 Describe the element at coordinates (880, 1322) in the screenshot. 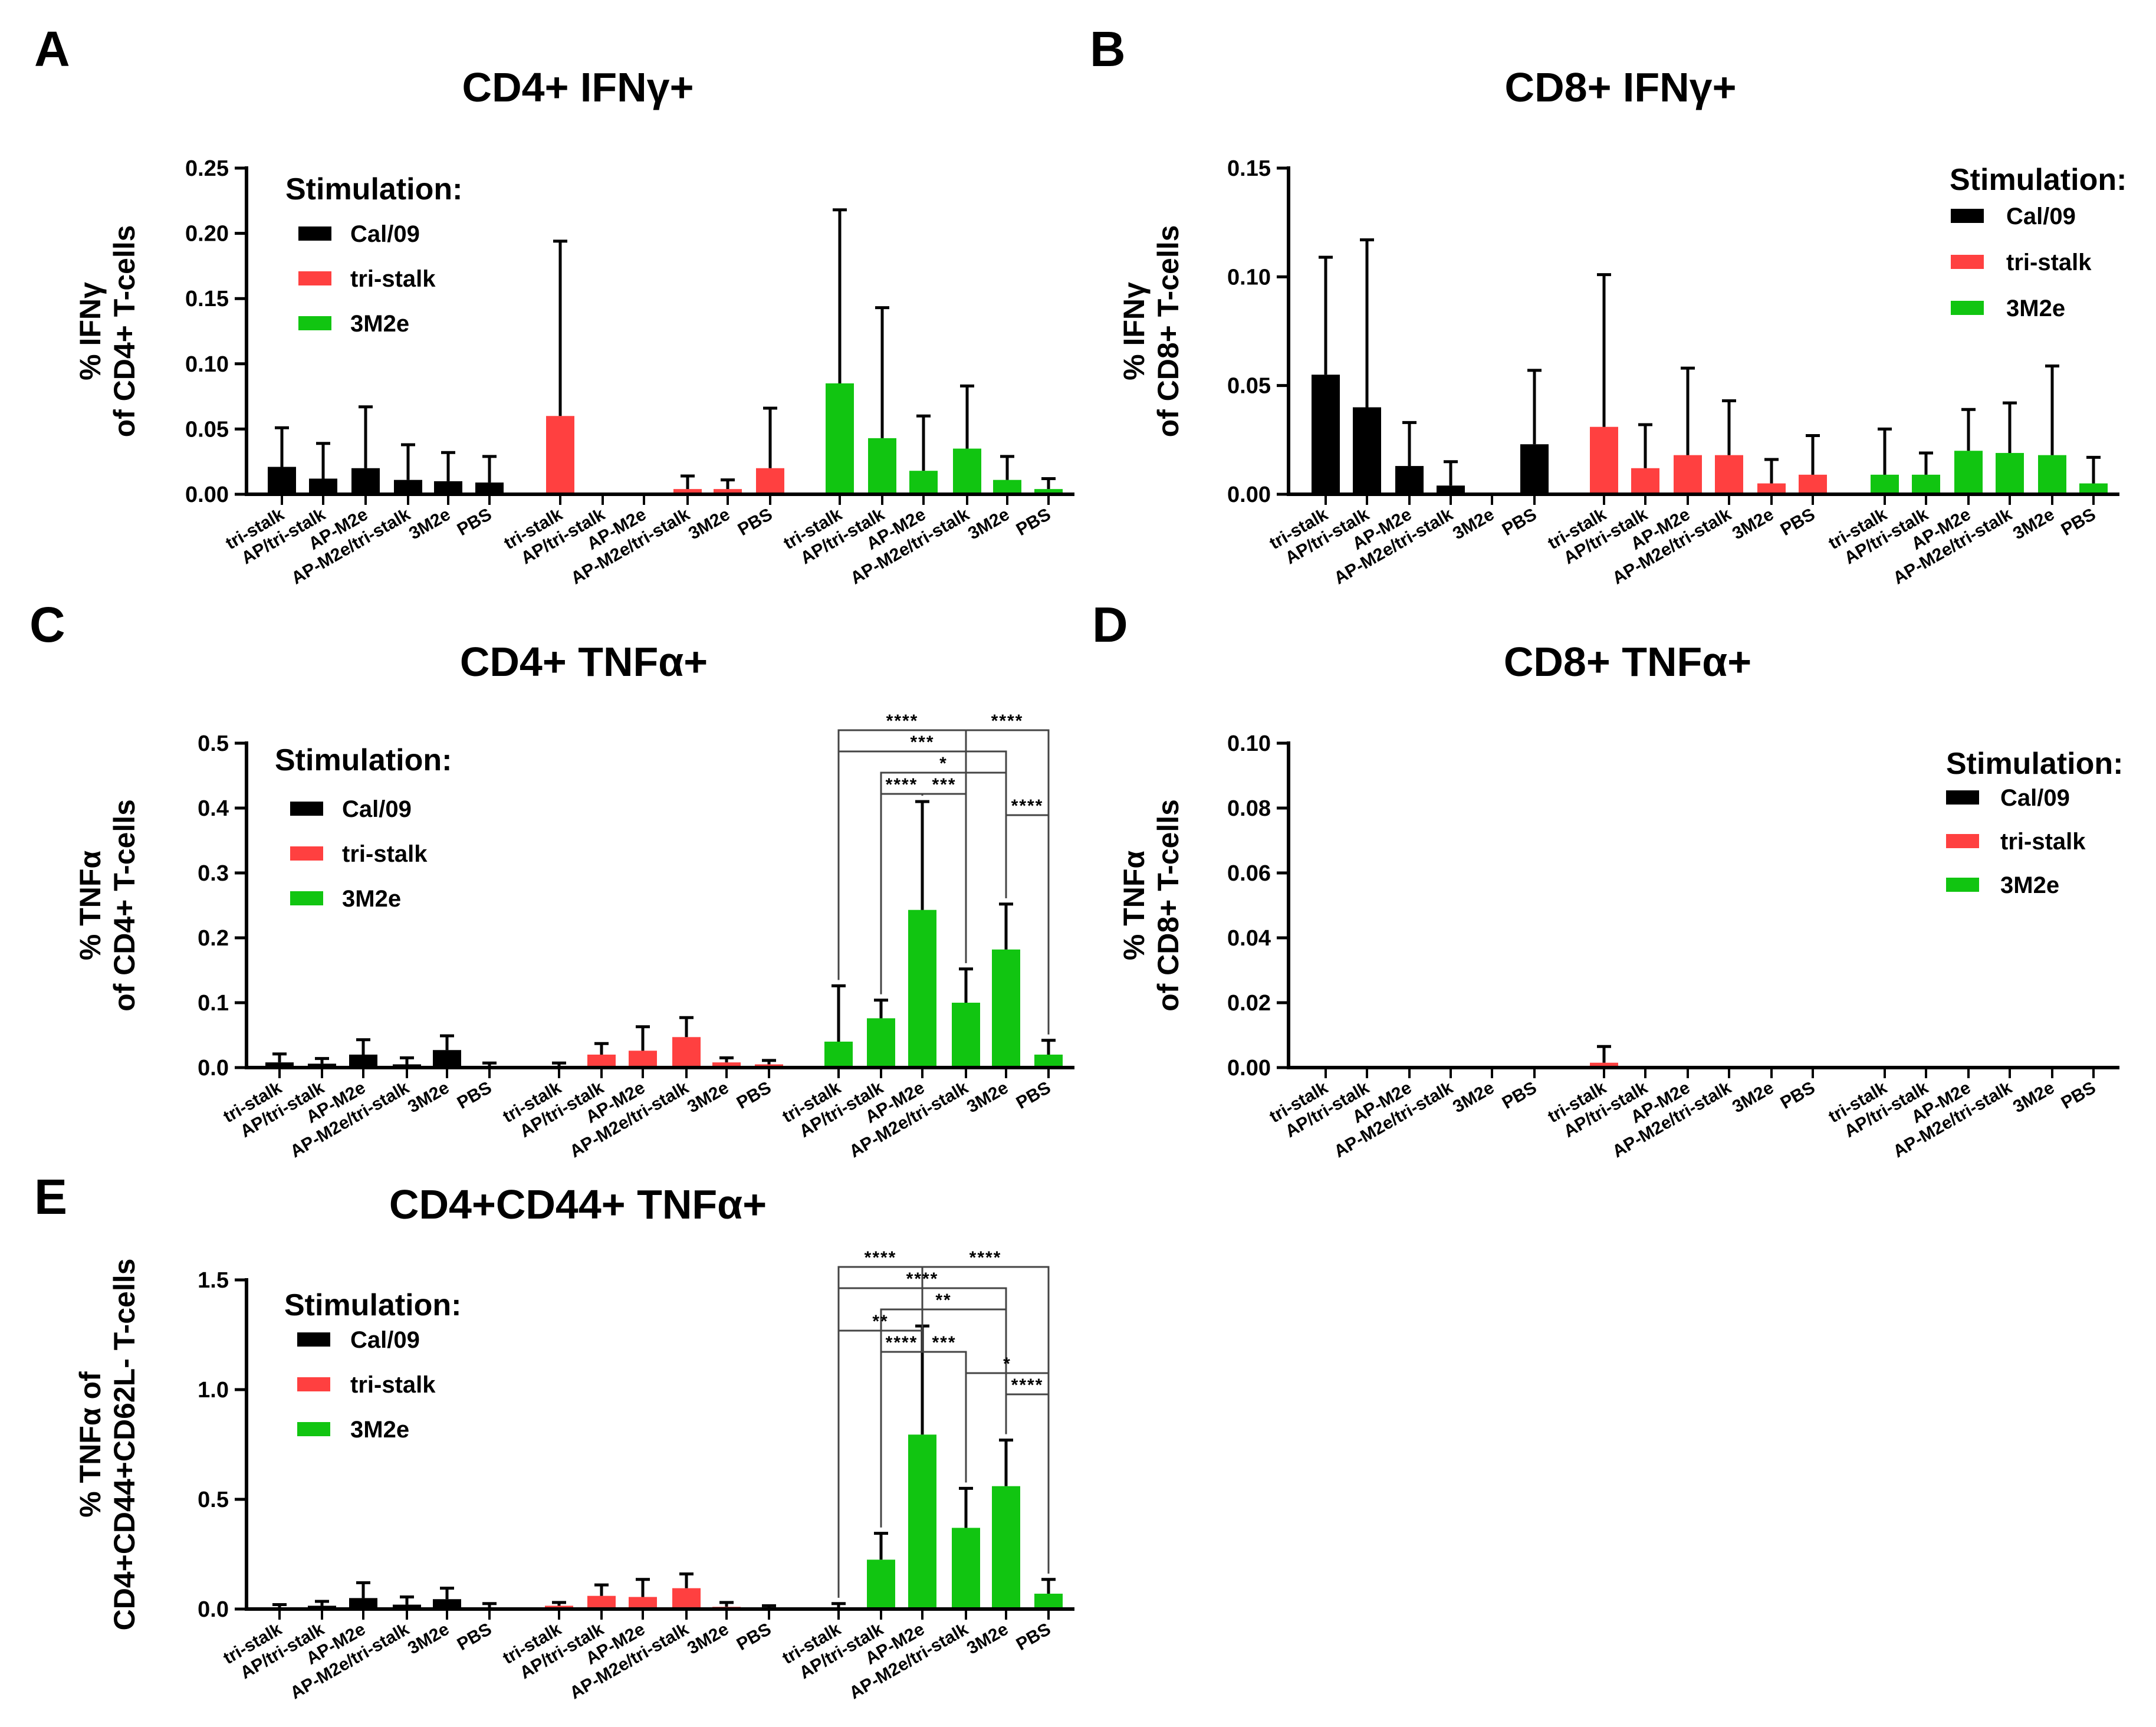

I see `significance-label: **` at that location.